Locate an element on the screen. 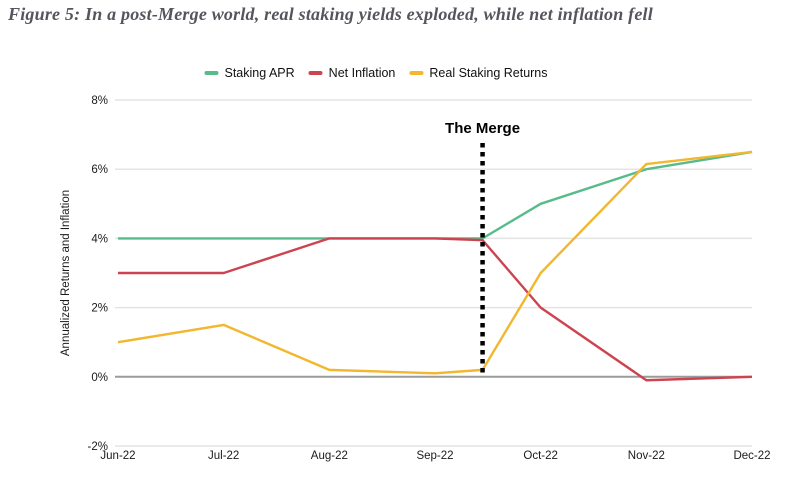 The image size is (808, 483). y-tick-label: 8% is located at coordinates (99, 101).